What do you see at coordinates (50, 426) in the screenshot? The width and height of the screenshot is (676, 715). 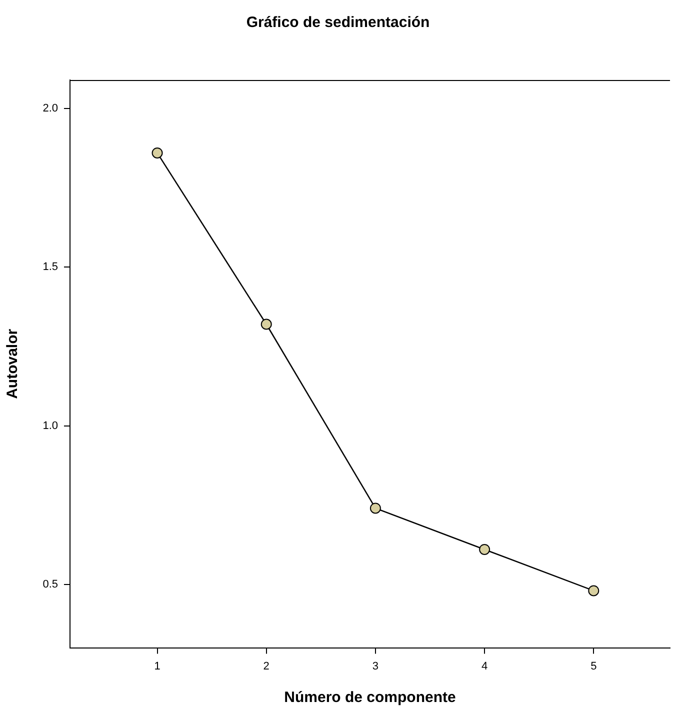 I see `y-tick-label: 1.0` at bounding box center [50, 426].